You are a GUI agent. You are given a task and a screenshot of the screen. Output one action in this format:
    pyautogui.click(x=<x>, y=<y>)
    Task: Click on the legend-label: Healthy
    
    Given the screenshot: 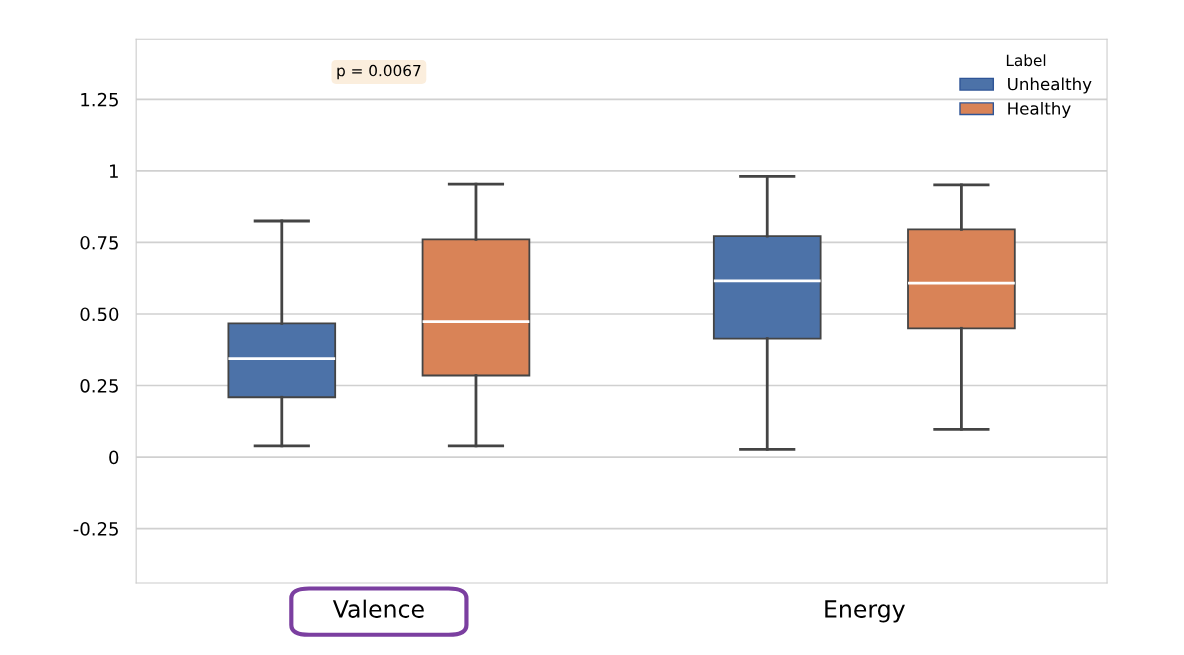 What is the action you would take?
    pyautogui.click(x=1039, y=110)
    